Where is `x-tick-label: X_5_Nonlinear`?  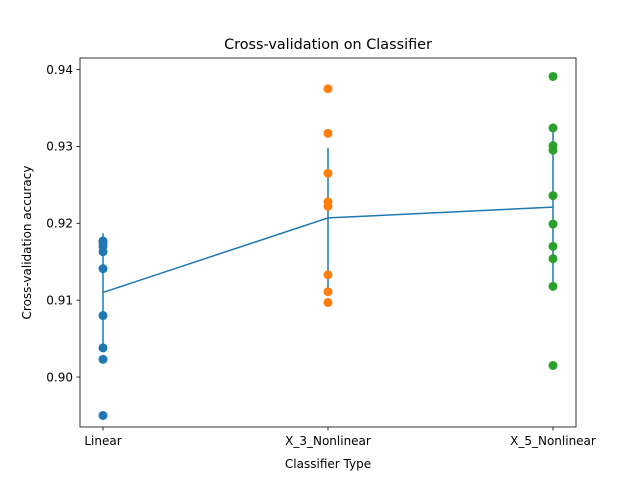
x-tick-label: X_5_Nonlinear is located at coordinates (553, 441).